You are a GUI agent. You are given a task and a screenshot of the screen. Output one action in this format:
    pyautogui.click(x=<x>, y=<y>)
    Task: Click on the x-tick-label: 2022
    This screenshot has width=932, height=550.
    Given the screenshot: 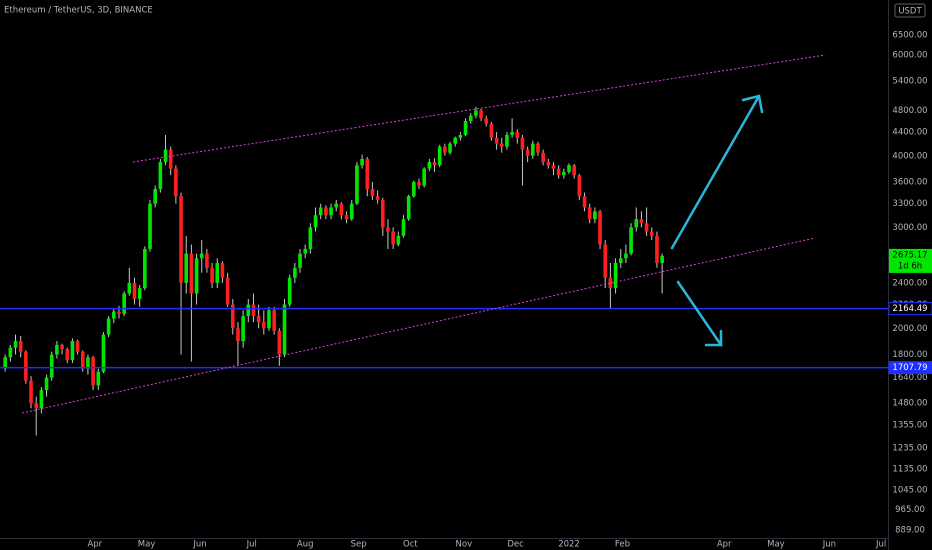 What is the action you would take?
    pyautogui.click(x=569, y=545)
    